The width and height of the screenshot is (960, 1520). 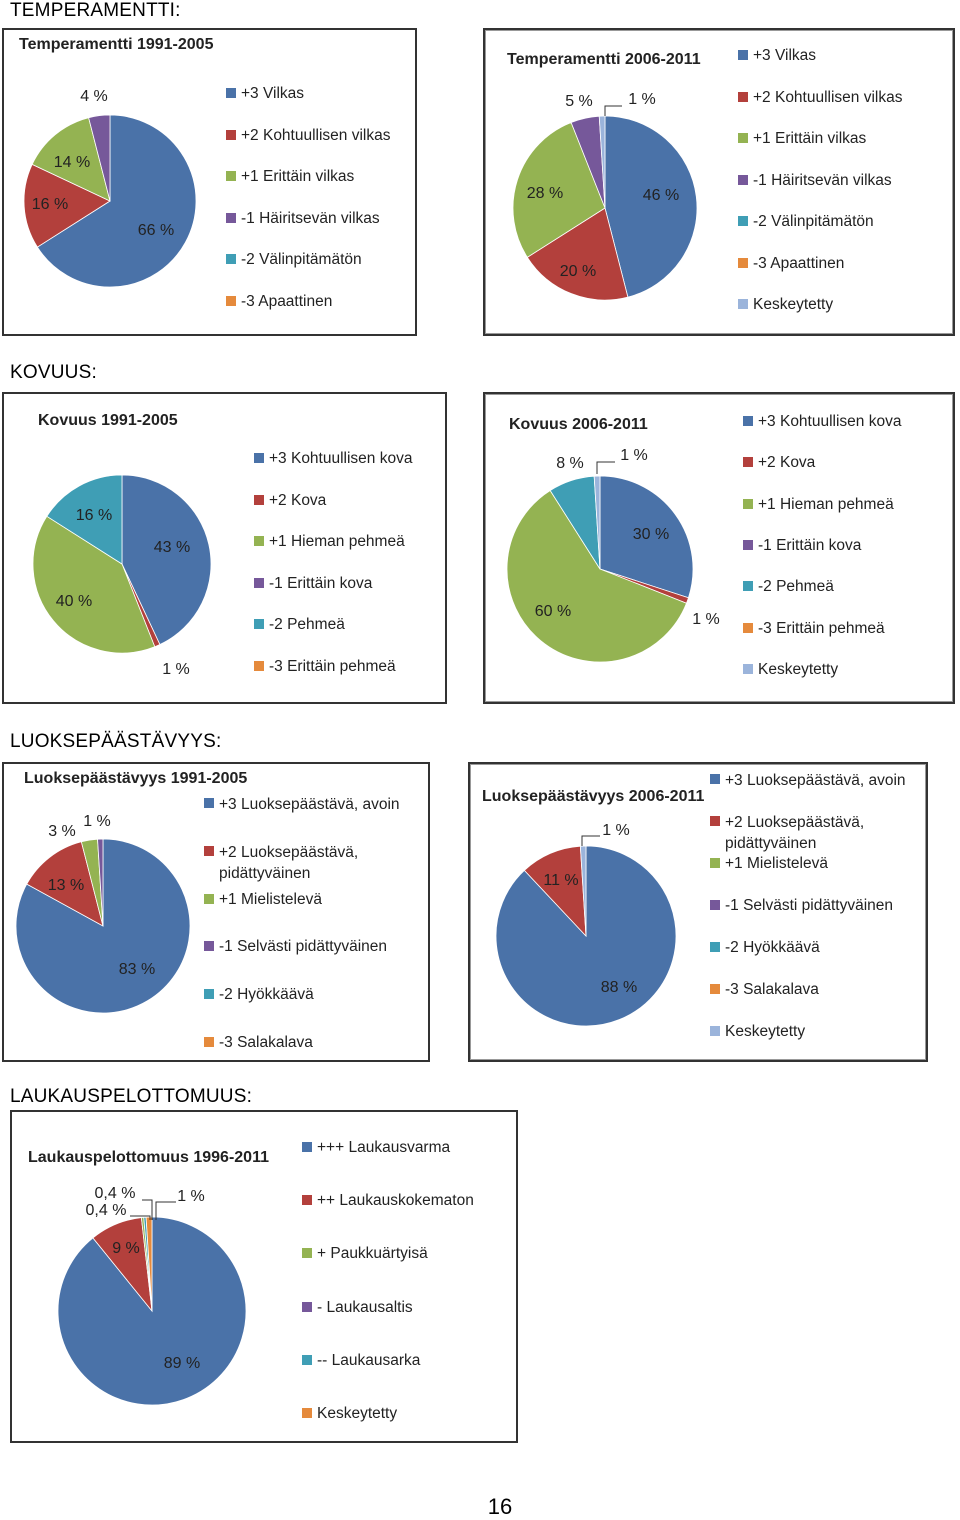 What do you see at coordinates (115, 1193) in the screenshot?
I see `data-label-paukkuärtyisä: 0,4 %` at bounding box center [115, 1193].